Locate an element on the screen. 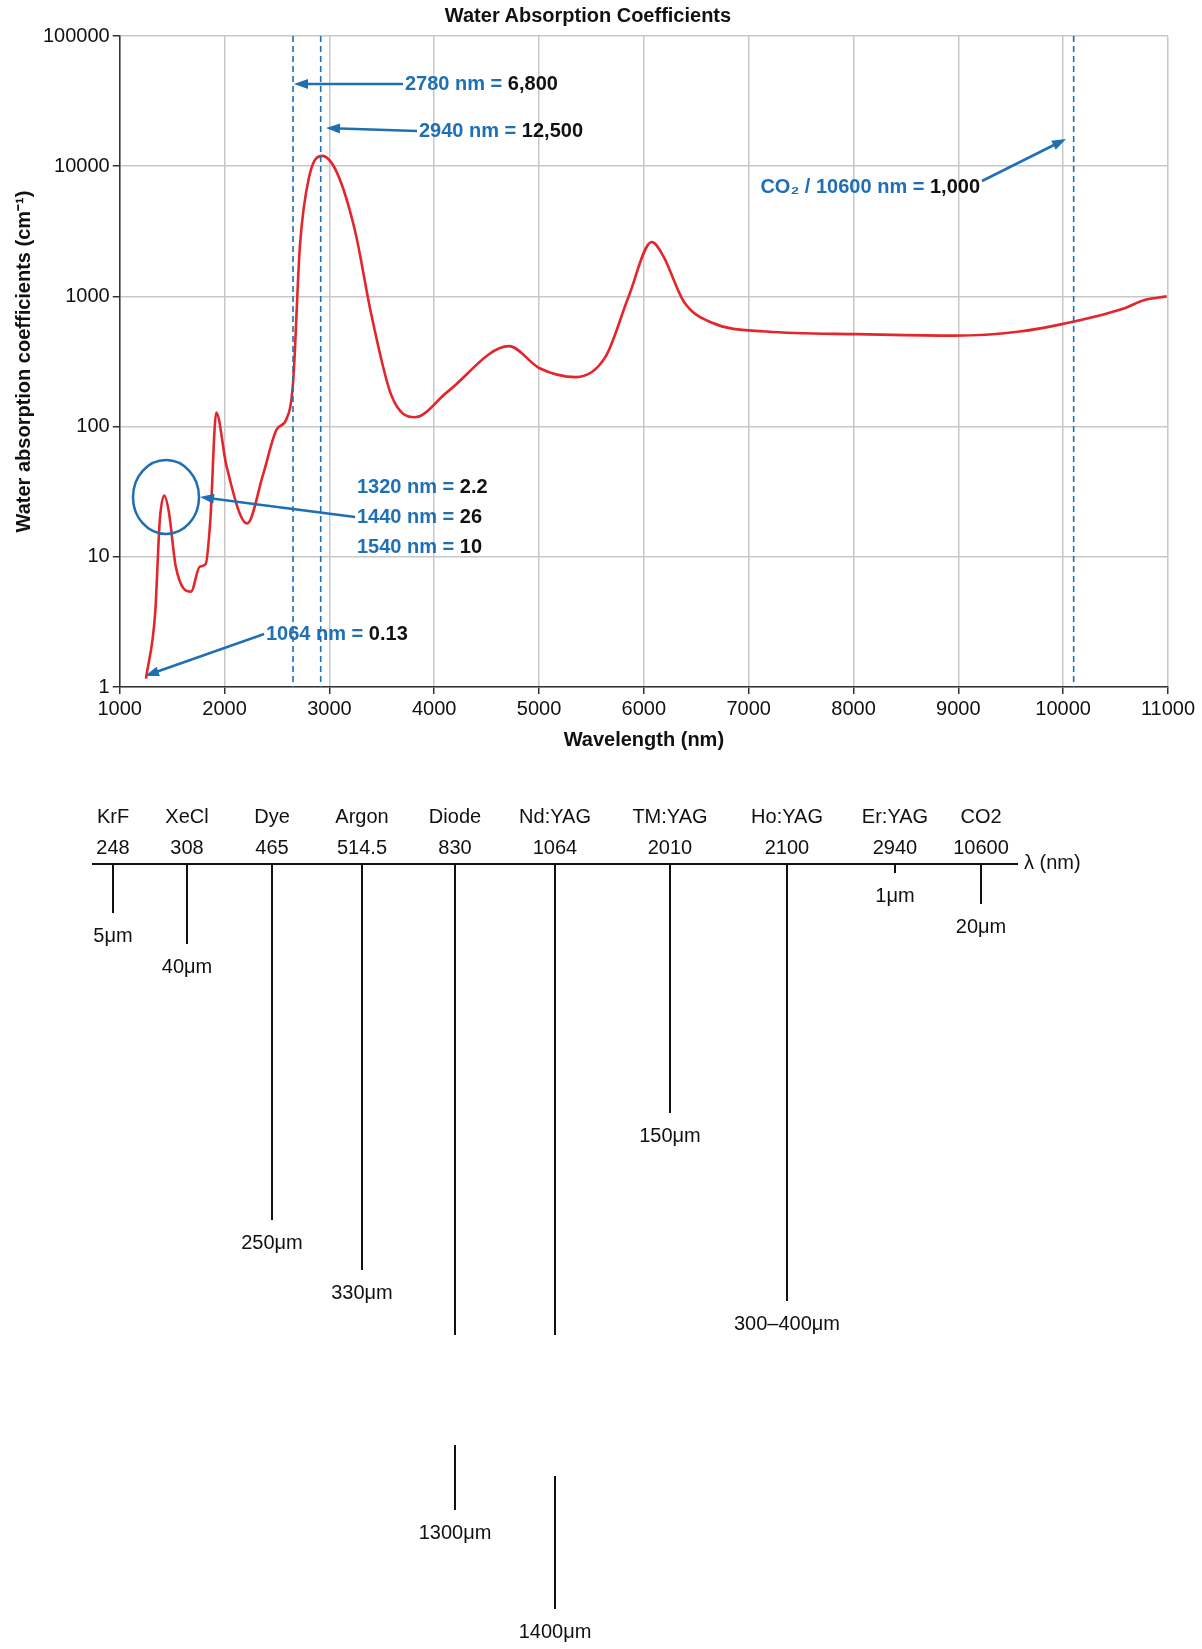 Image resolution: width=1202 pixels, height=1649 pixels. y-tick-label: 1 is located at coordinates (104, 685).